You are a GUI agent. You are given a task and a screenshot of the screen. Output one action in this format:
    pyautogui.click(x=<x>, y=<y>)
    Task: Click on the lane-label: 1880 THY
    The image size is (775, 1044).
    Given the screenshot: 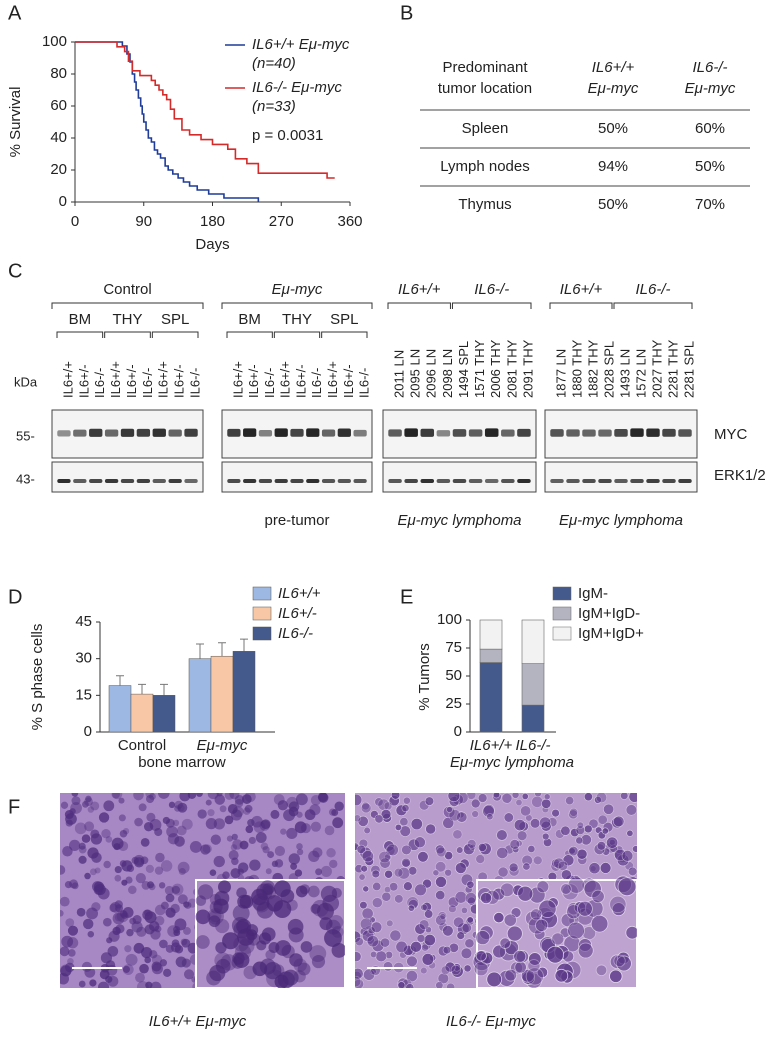 What is the action you would take?
    pyautogui.click(x=576, y=368)
    